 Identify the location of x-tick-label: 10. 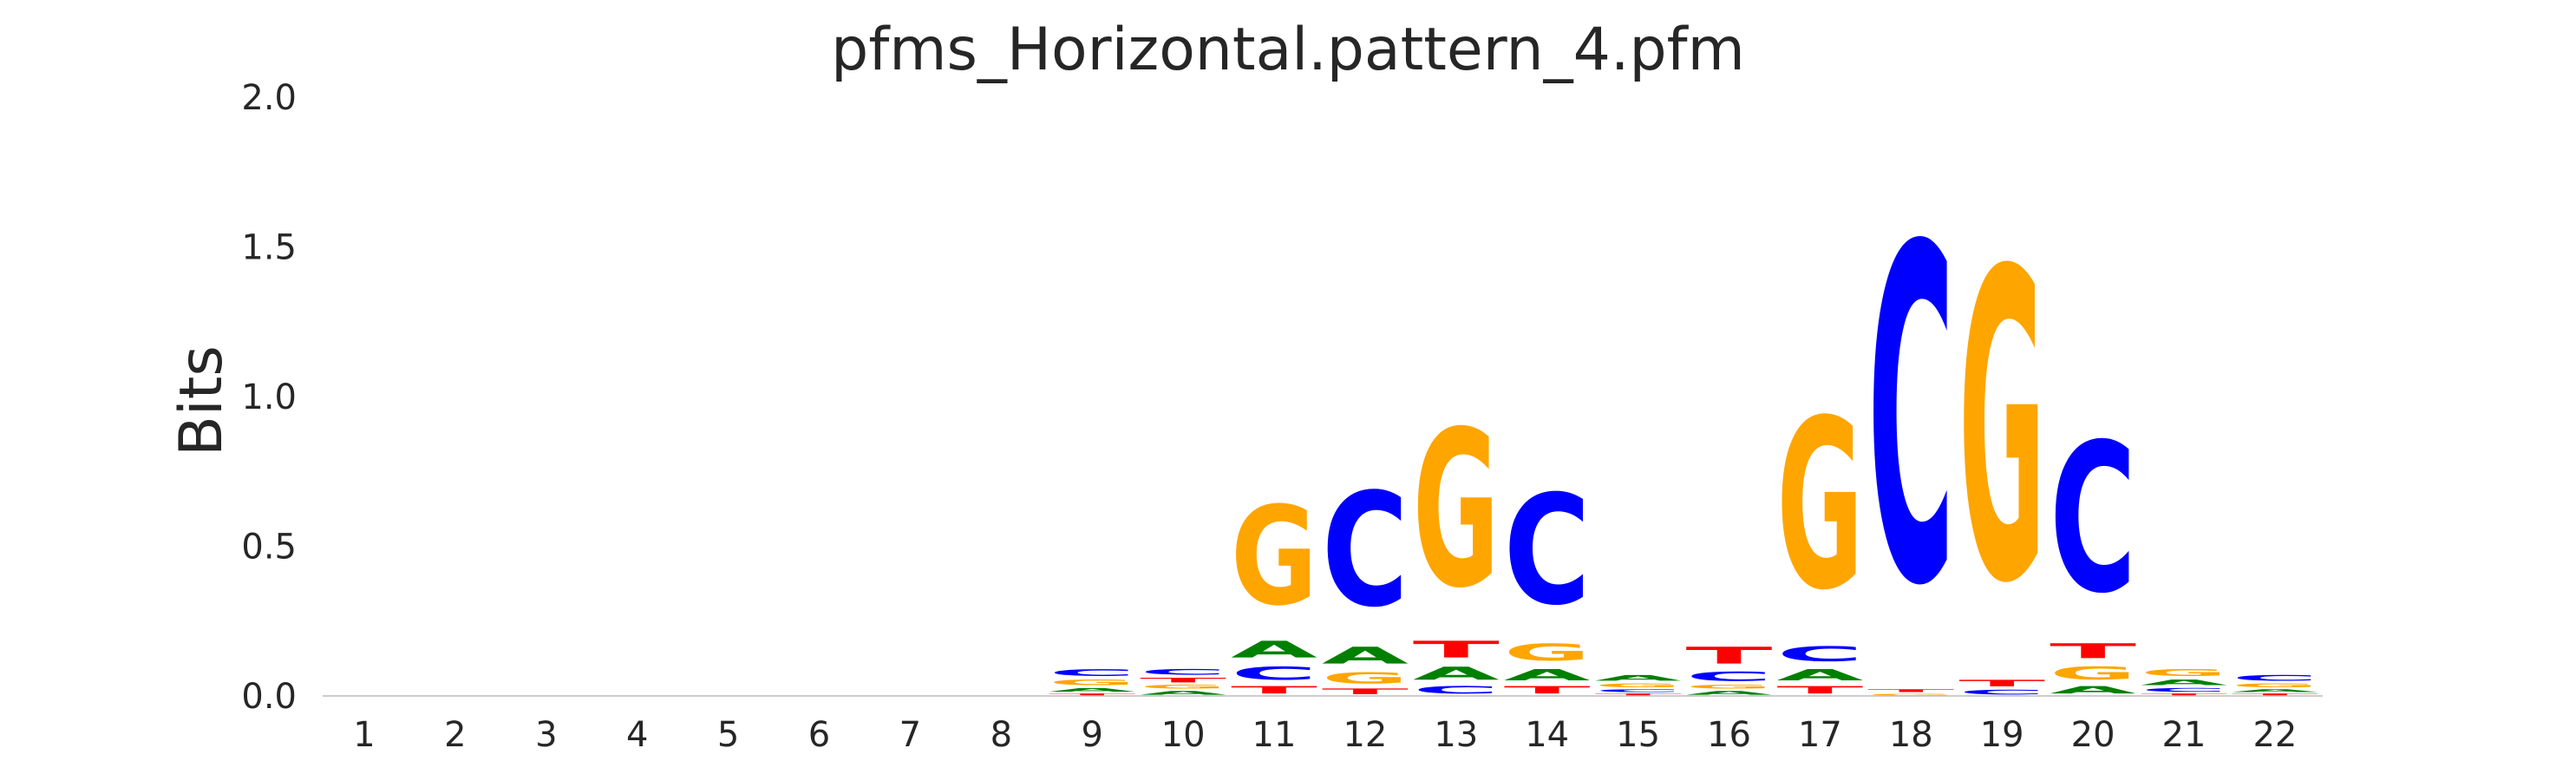
(1183, 735).